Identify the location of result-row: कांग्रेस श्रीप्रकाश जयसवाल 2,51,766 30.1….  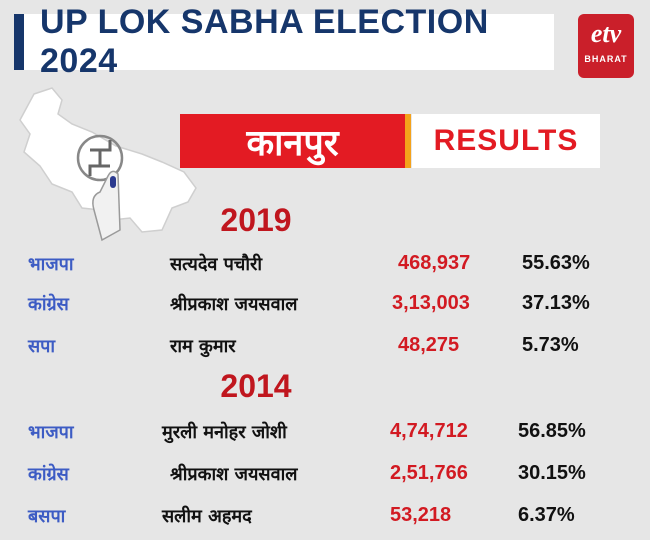
(325, 475).